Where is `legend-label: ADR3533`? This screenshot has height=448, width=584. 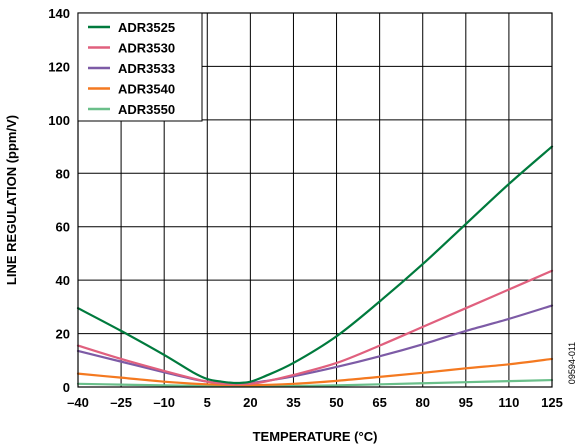 legend-label: ADR3533 is located at coordinates (146, 68).